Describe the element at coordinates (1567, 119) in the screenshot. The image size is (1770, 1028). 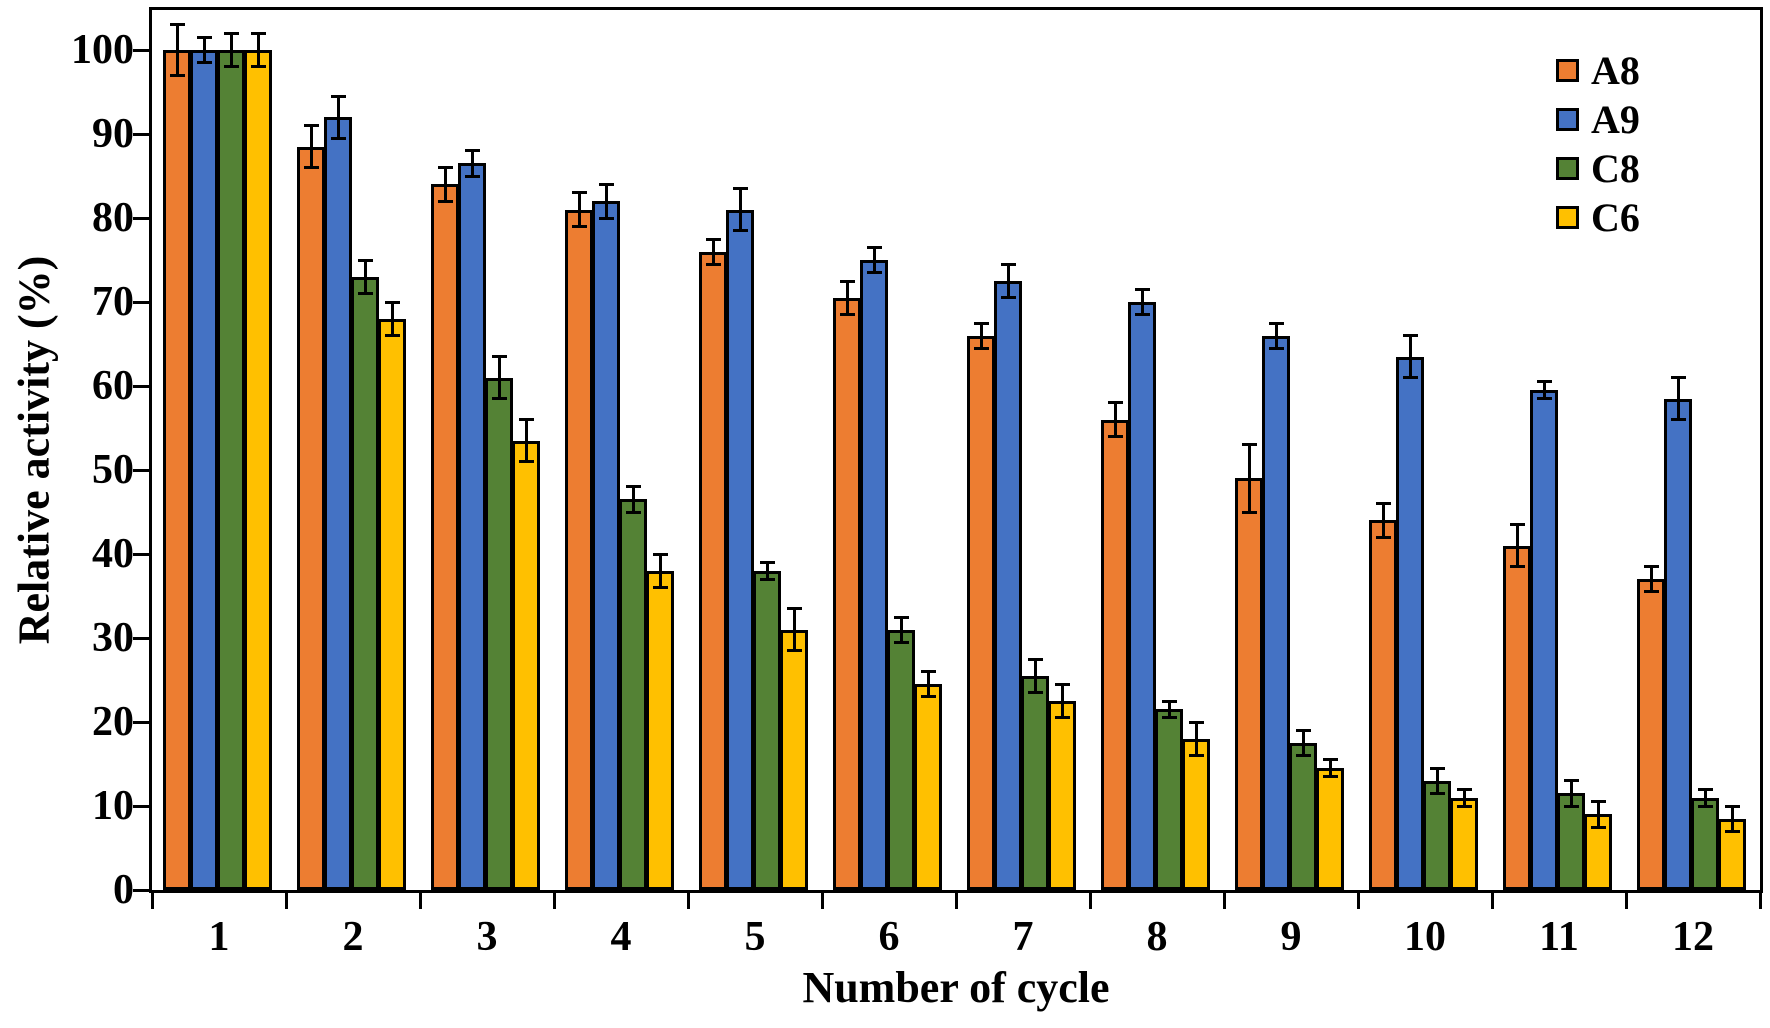
I see `legend-swatch-A9` at that location.